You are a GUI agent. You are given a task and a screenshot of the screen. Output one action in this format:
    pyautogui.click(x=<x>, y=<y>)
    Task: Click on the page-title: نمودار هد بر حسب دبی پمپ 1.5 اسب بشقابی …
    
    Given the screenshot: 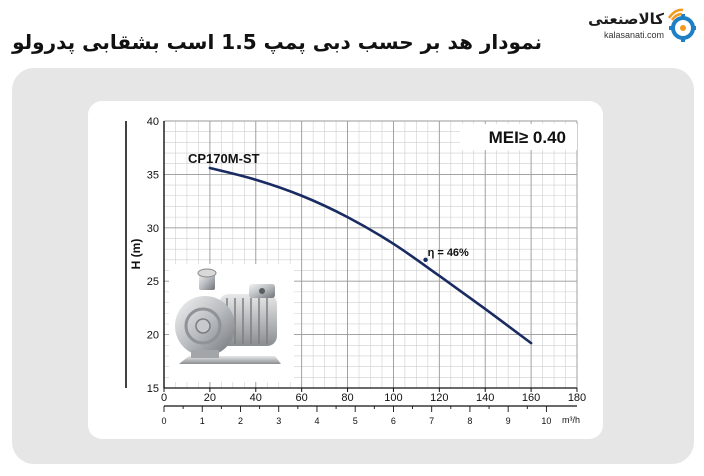 What is the action you would take?
    pyautogui.click(x=277, y=42)
    